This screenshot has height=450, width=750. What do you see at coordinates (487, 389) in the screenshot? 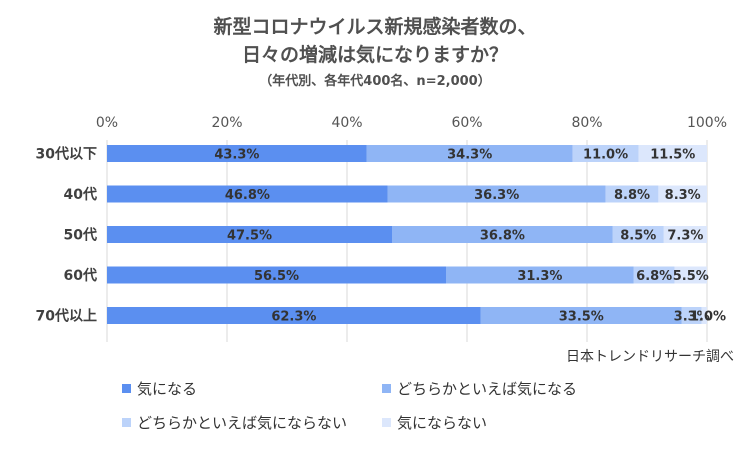
I see `legend-label-2: どちらかといえば気になる` at bounding box center [487, 389].